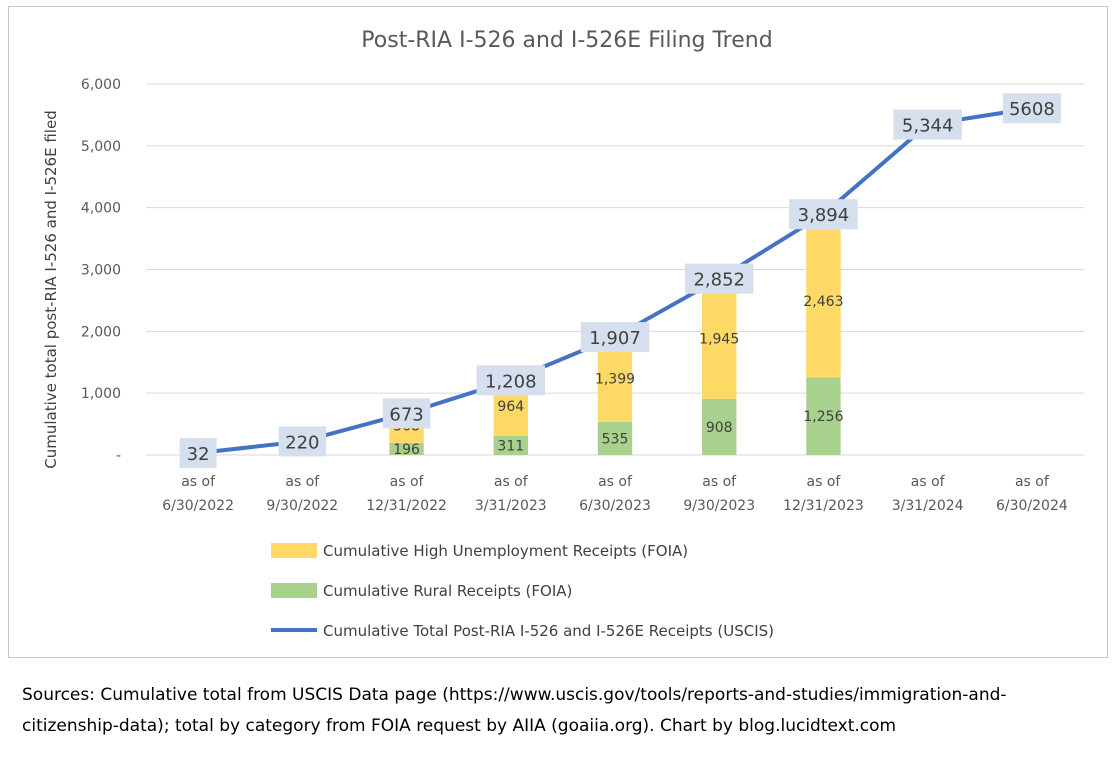 The height and width of the screenshot is (776, 1115). I want to click on bar-data-label: 964, so click(510, 407).